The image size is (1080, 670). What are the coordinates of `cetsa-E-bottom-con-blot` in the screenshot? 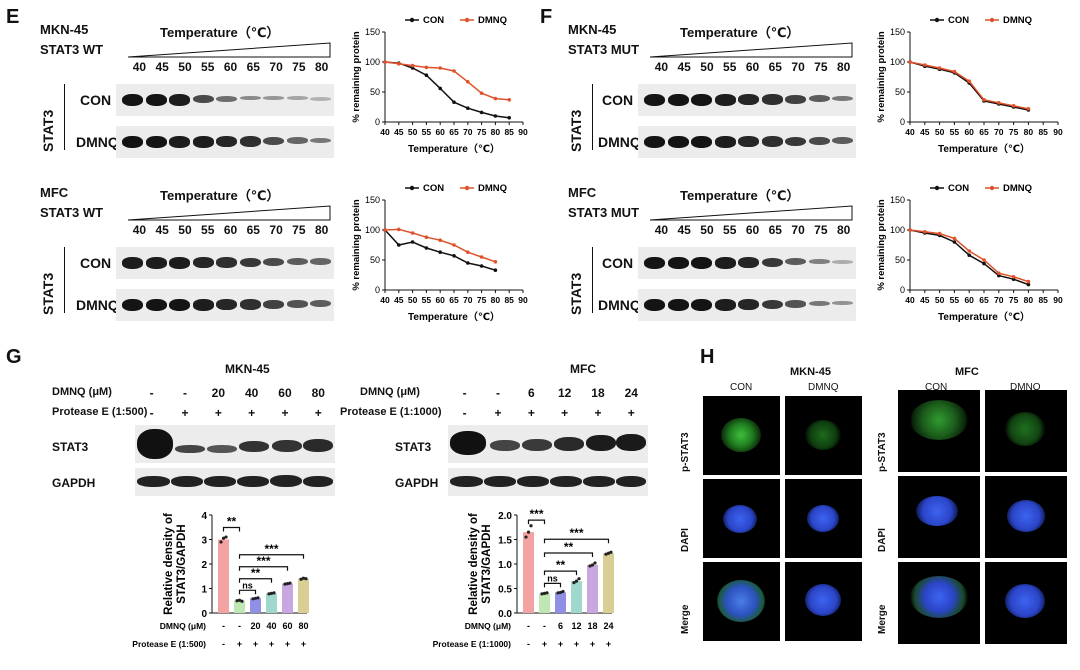 It's located at (225, 263).